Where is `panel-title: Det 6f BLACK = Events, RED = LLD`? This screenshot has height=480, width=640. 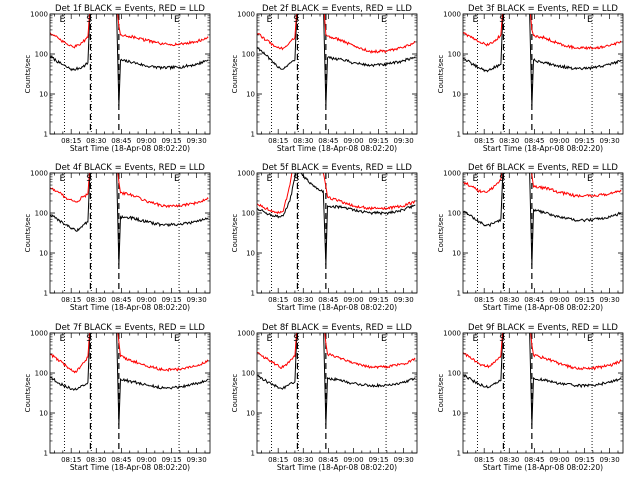 panel-title: Det 6f BLACK = Events, RED = LLD is located at coordinates (543, 168).